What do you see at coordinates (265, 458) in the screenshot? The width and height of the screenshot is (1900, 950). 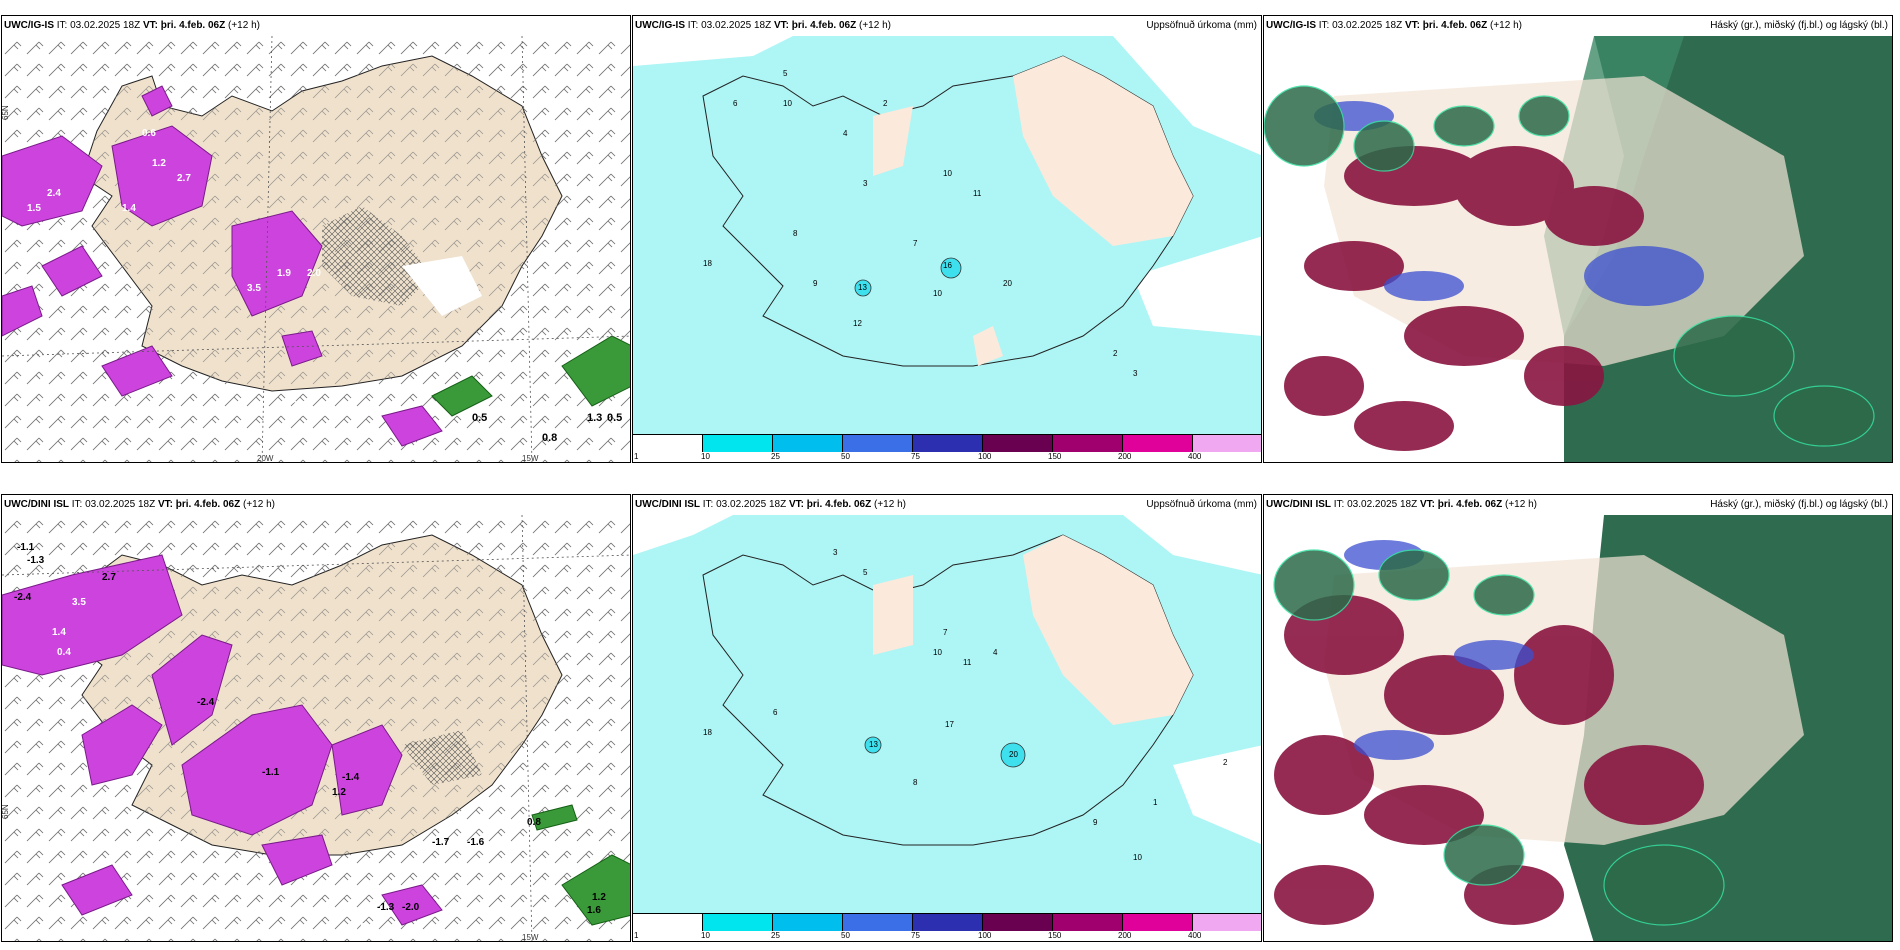 I see `grid-label: 20W` at bounding box center [265, 458].